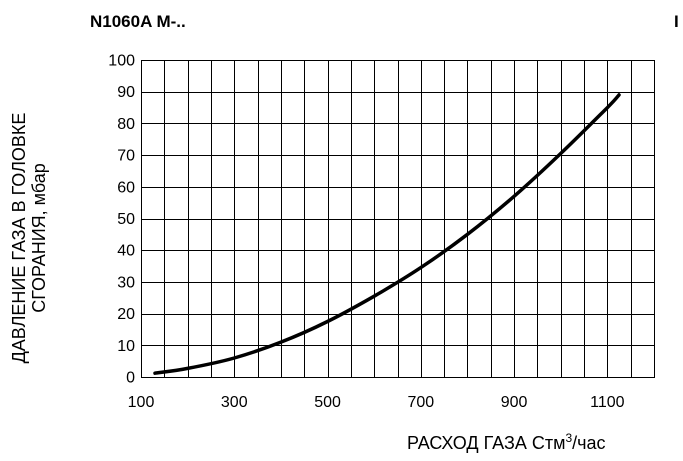 This screenshot has width=683, height=461. What do you see at coordinates (514, 402) in the screenshot?
I see `x-tick-label: 900` at bounding box center [514, 402].